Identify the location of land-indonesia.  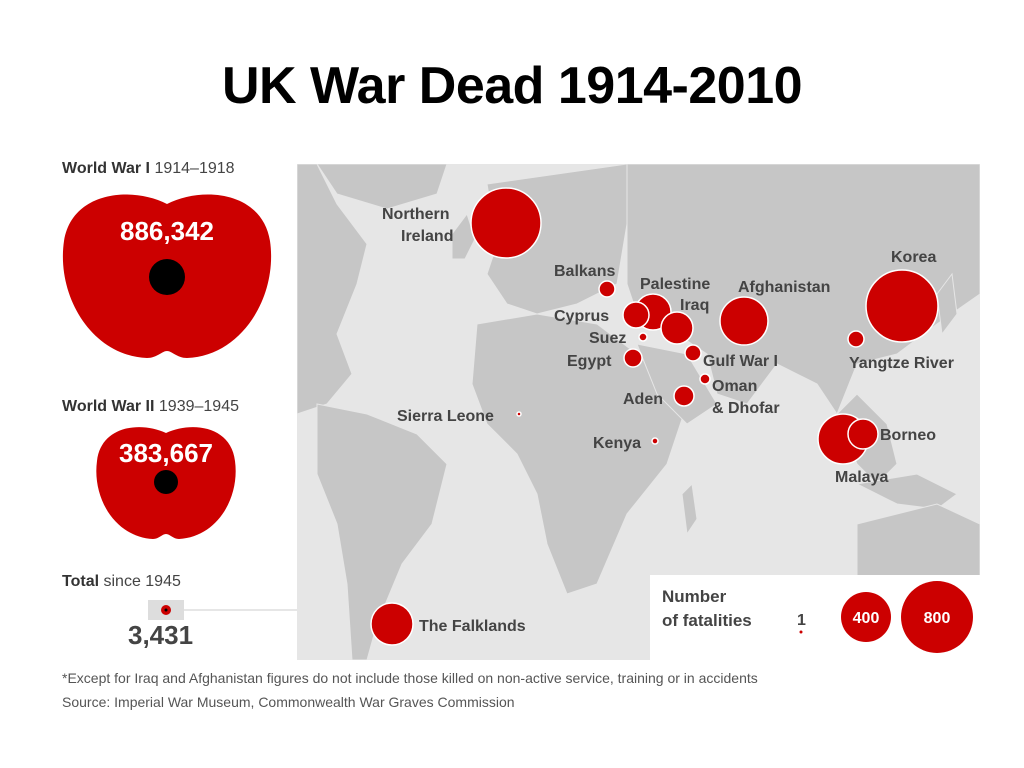
(906, 491).